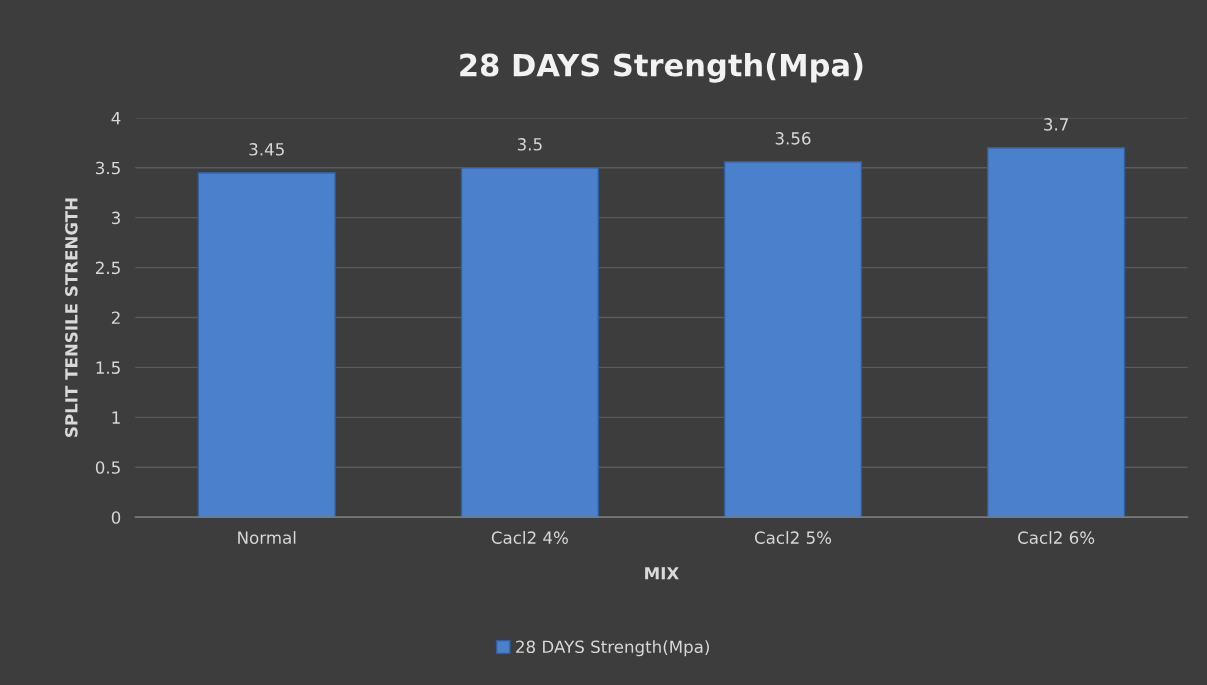 The image size is (1207, 685). What do you see at coordinates (1056, 124) in the screenshot?
I see `data-label: 3.7` at bounding box center [1056, 124].